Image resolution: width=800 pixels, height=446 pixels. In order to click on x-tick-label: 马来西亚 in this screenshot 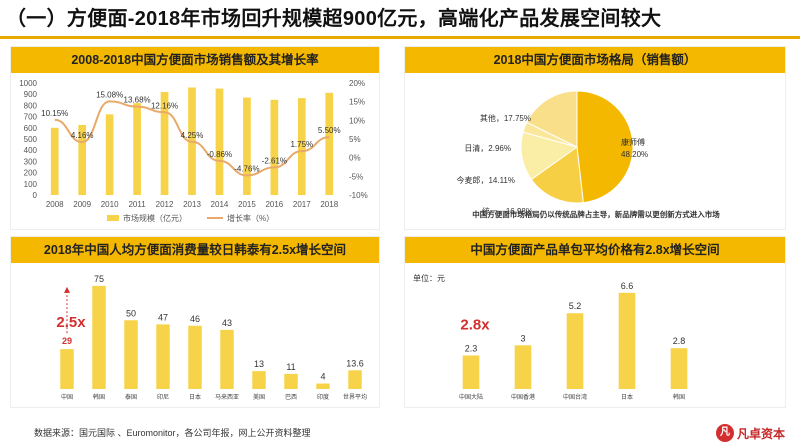, I will do `click(227, 397)`.